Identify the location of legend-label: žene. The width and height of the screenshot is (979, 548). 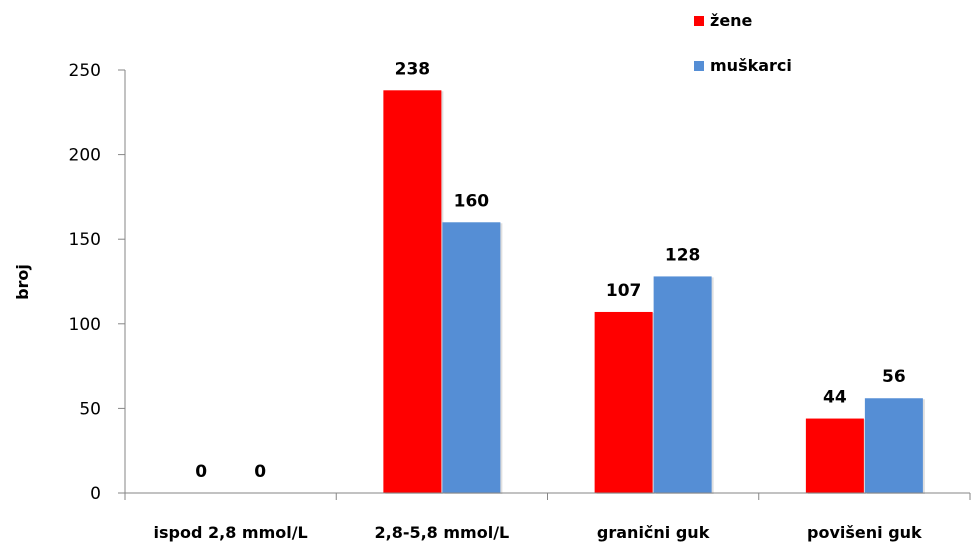
(731, 20).